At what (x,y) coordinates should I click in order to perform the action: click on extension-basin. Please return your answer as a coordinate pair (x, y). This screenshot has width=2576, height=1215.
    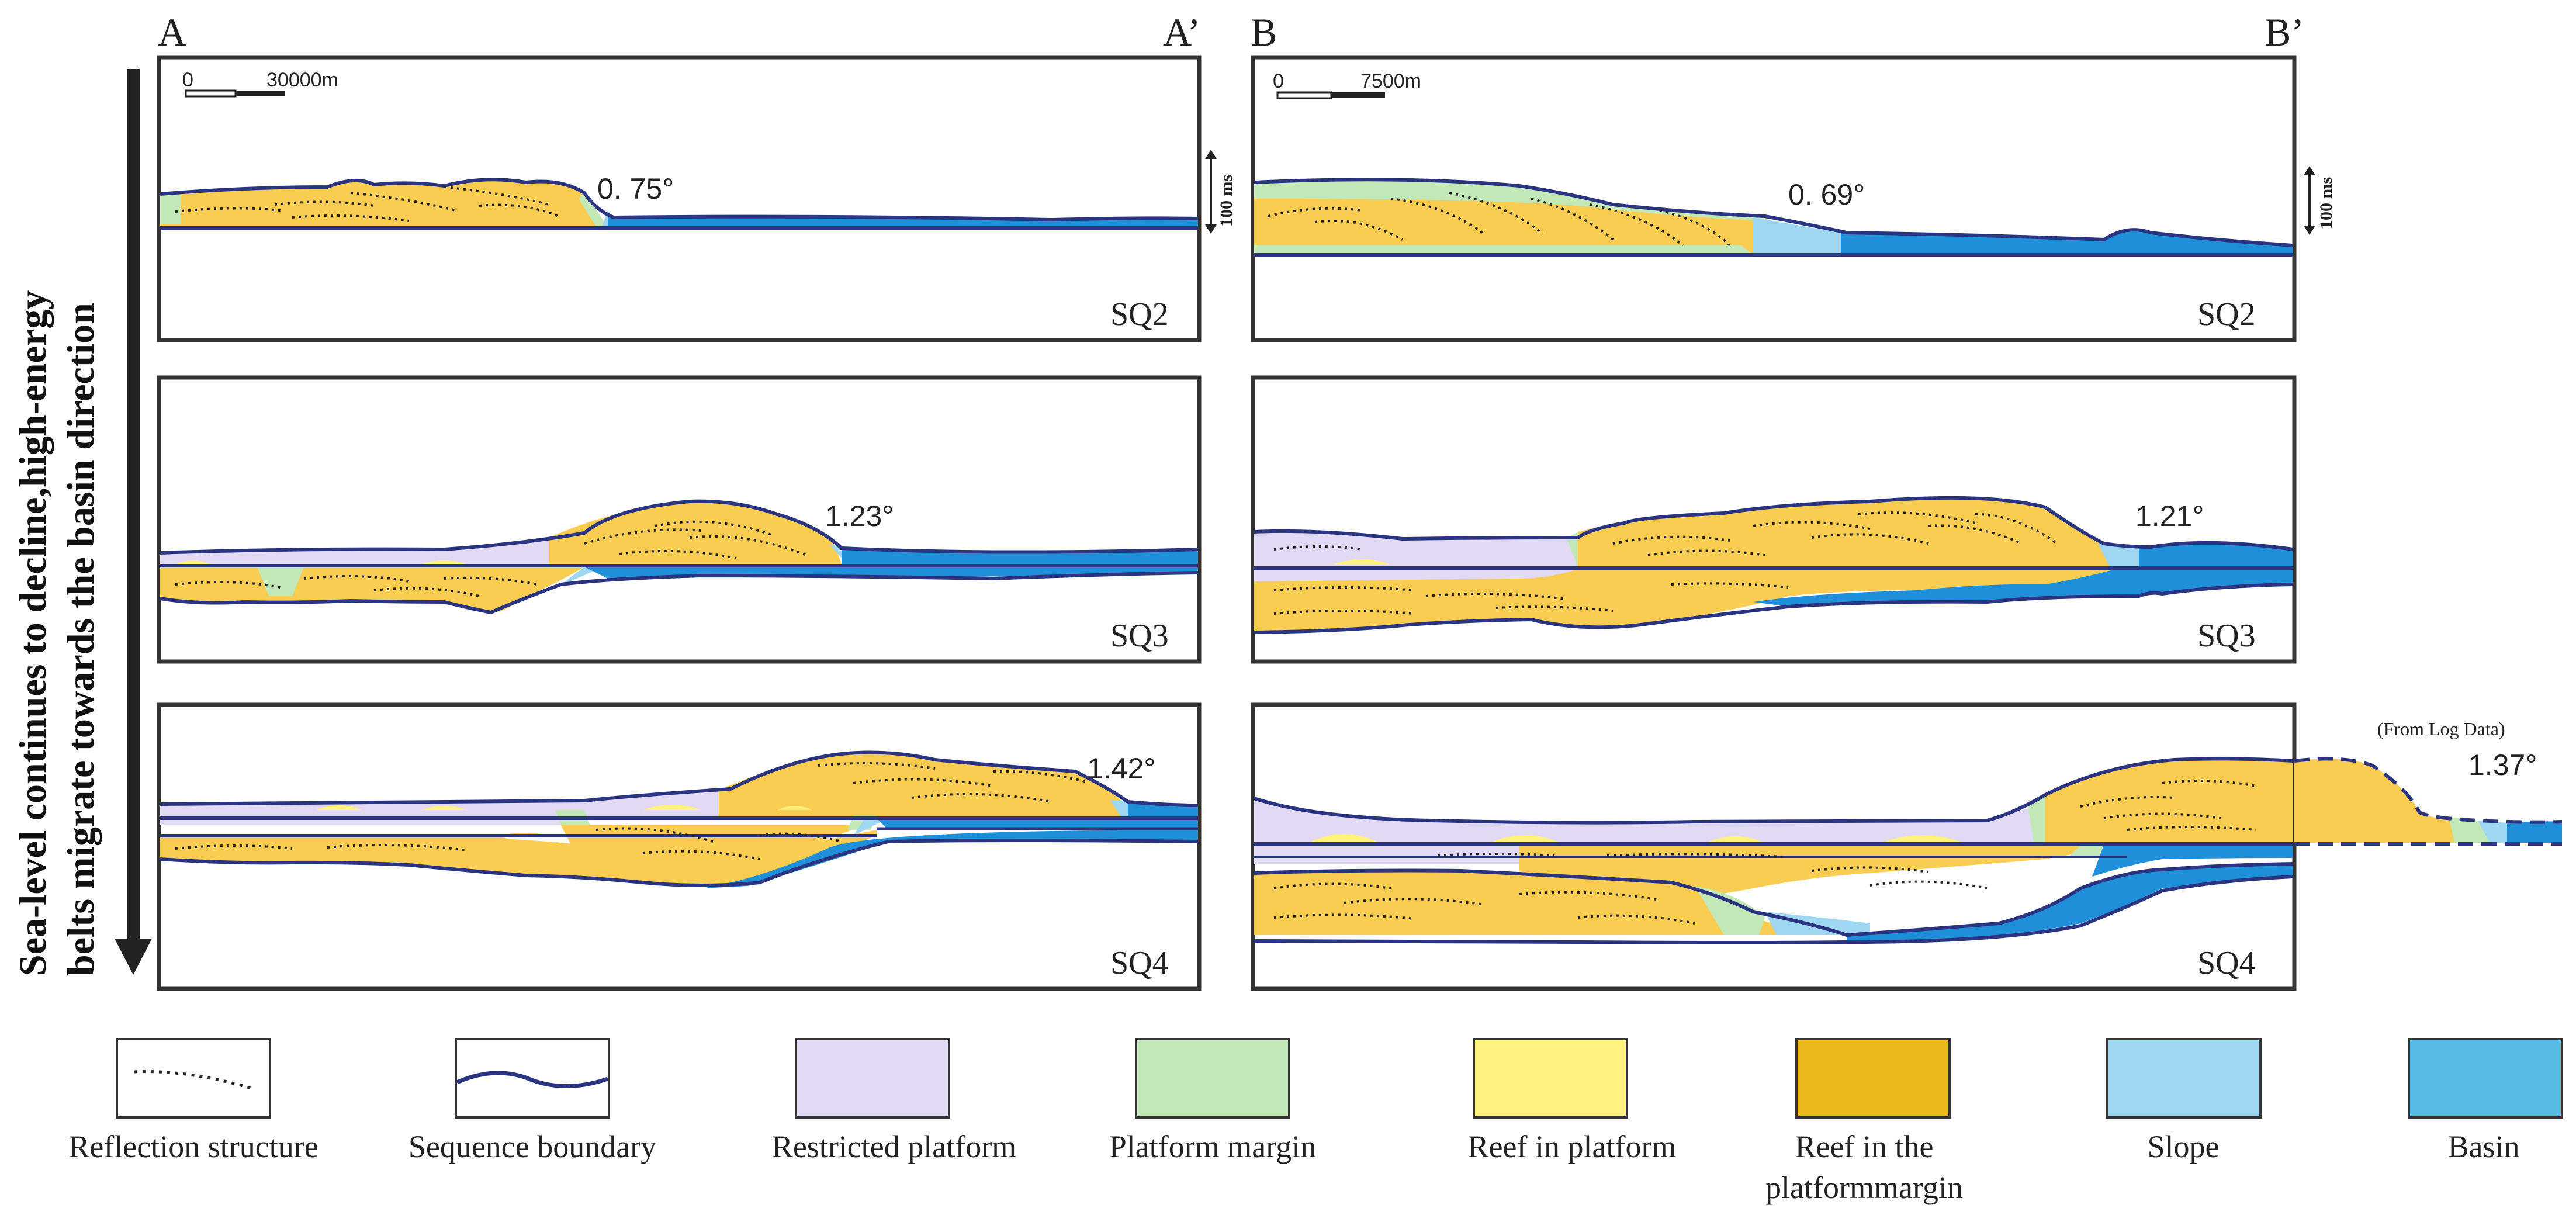
    Looking at the image, I should click on (2534, 832).